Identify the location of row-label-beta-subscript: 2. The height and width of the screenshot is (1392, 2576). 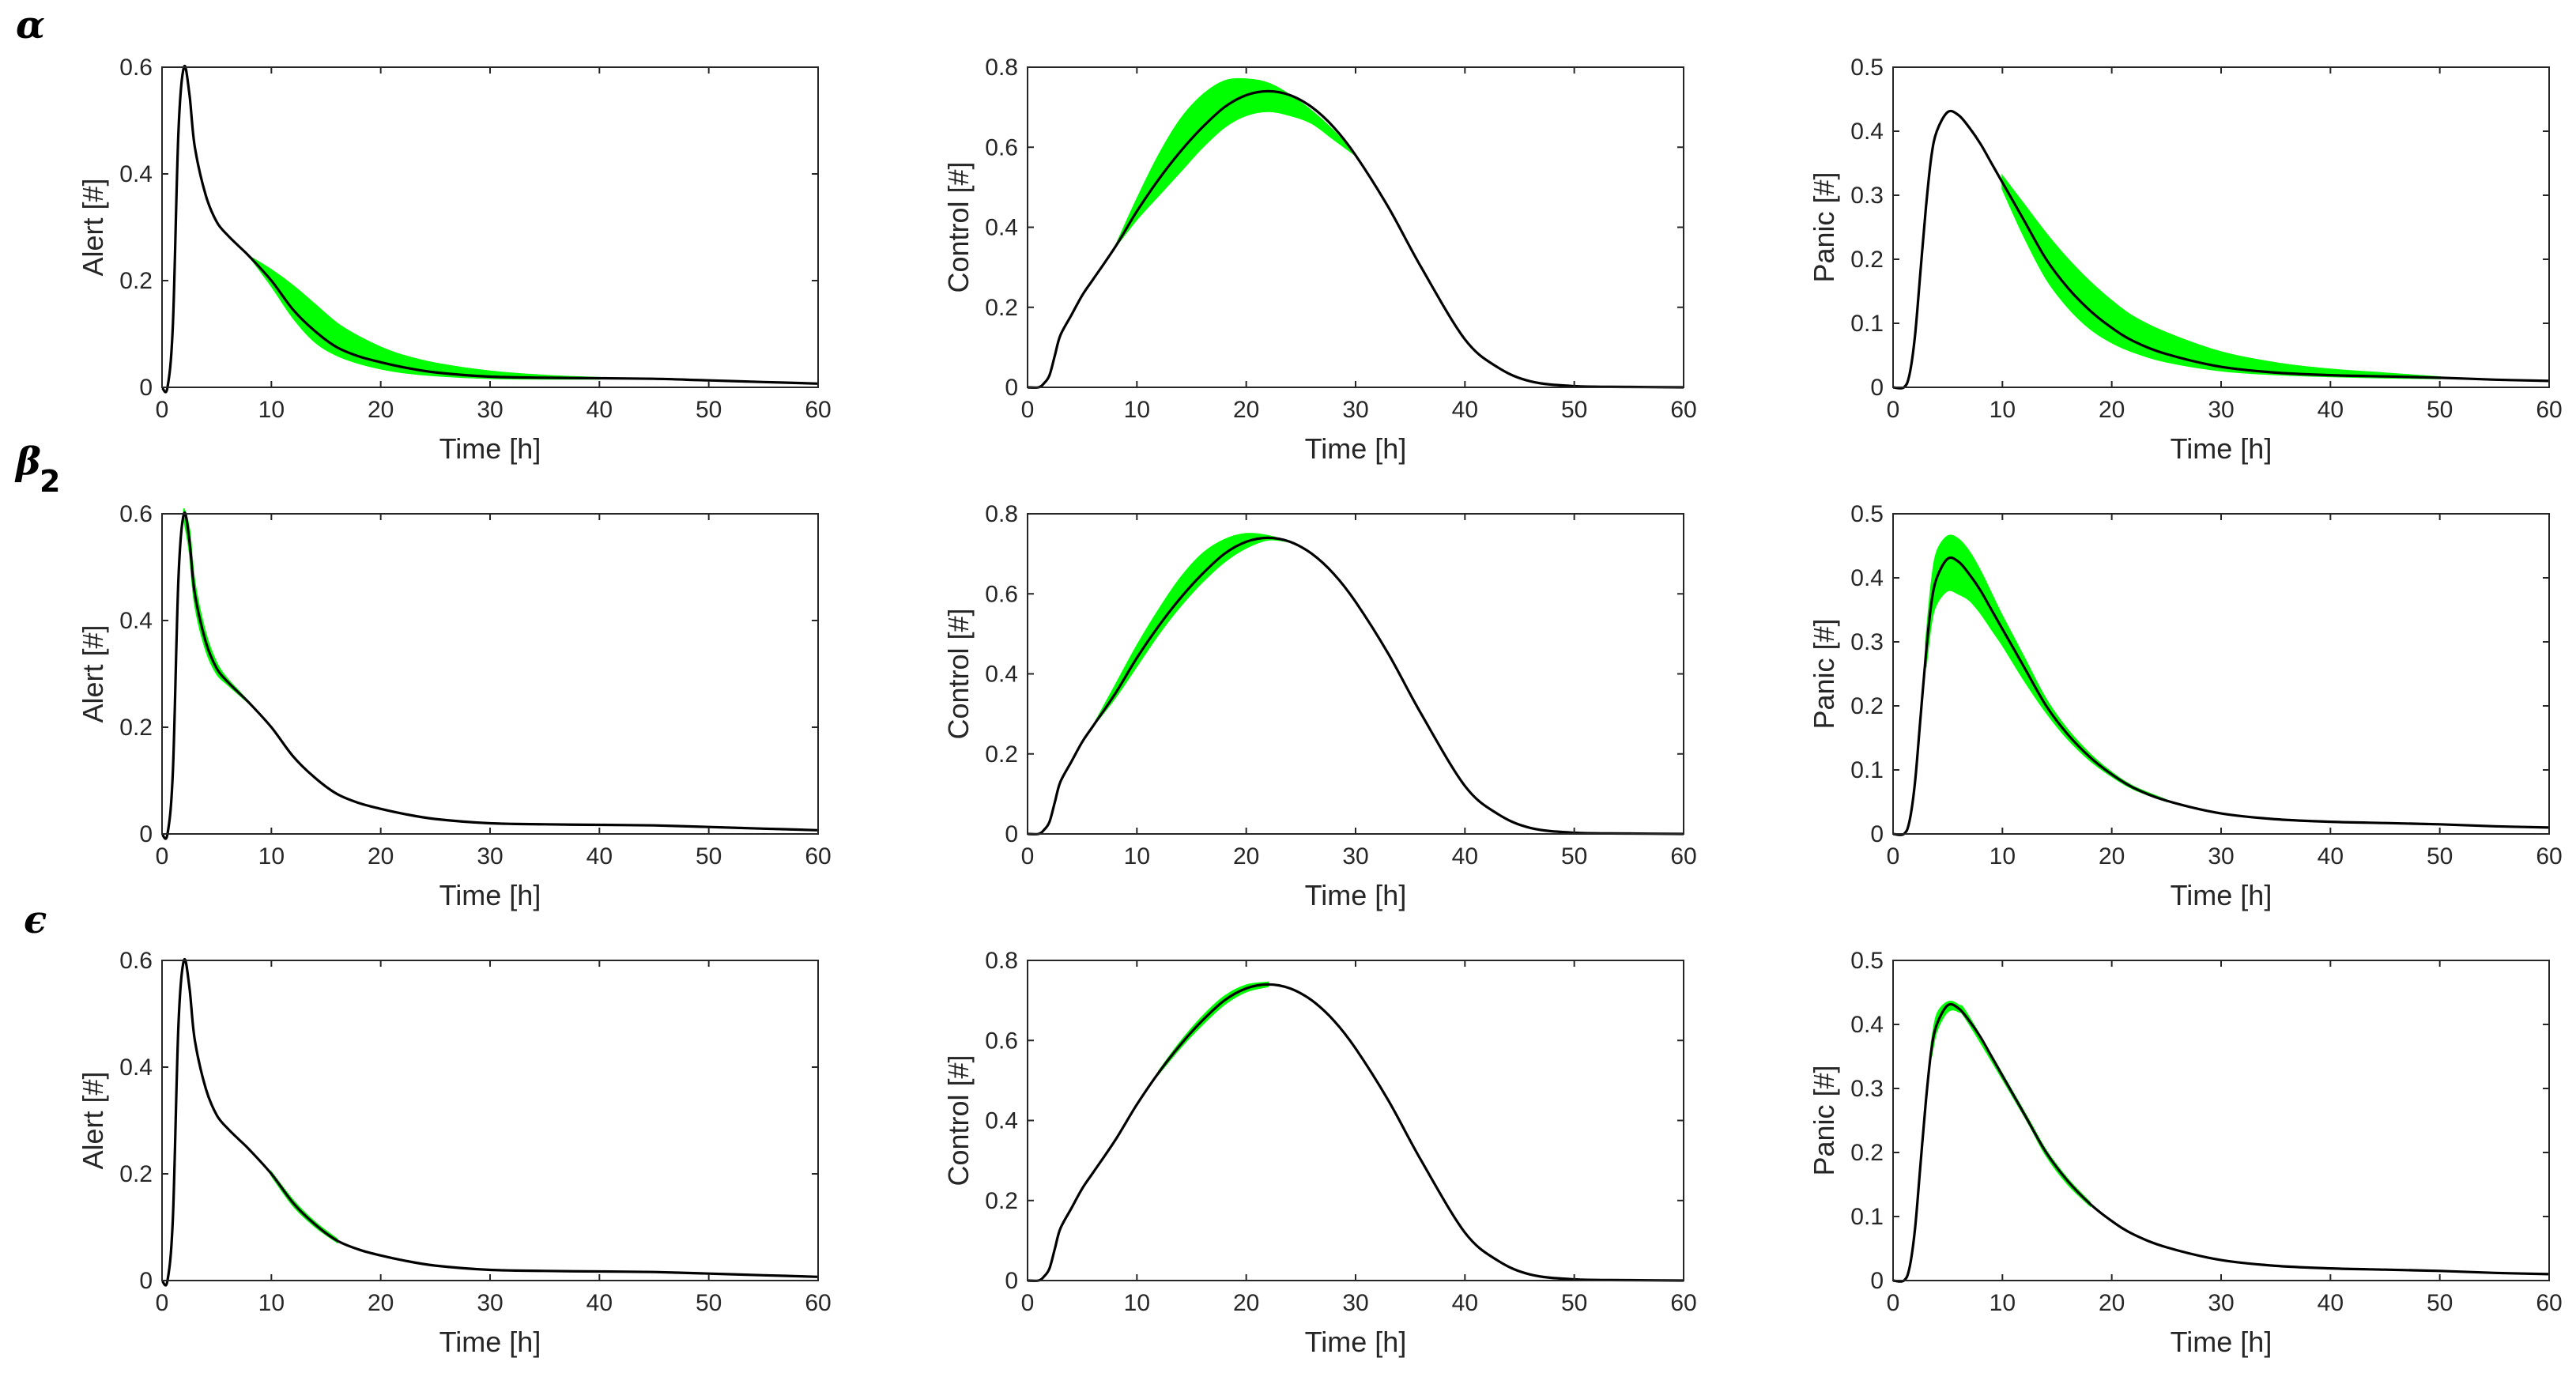
(50, 481).